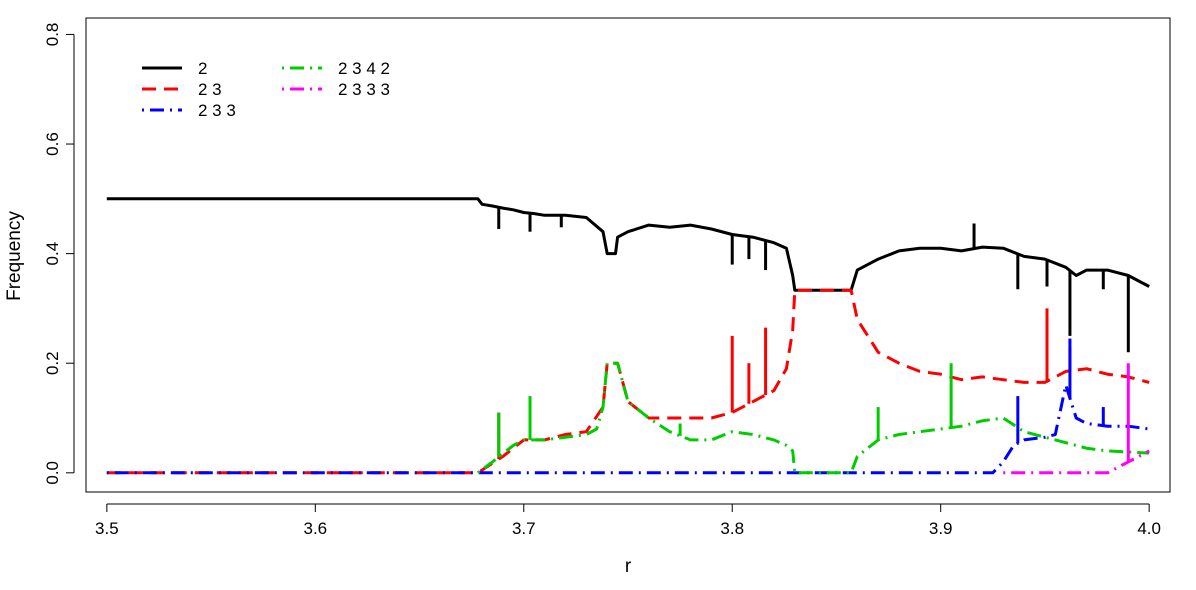 This screenshot has width=1196, height=590. What do you see at coordinates (524, 528) in the screenshot?
I see `x-tick-label: 3.7` at bounding box center [524, 528].